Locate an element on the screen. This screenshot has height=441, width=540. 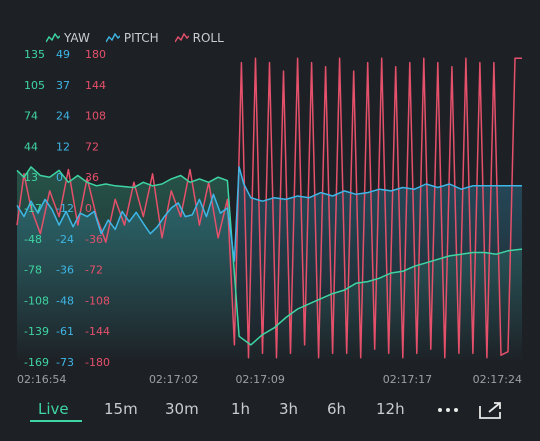
y-tick-roll: 0 is located at coordinates (88, 208).